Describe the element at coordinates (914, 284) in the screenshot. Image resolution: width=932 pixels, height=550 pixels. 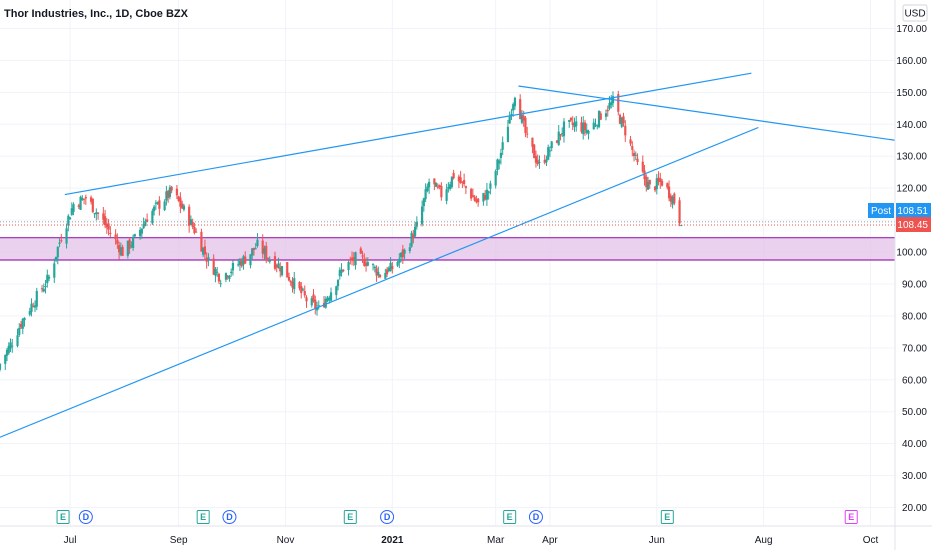
I see `y-tick-label: 90.00` at that location.